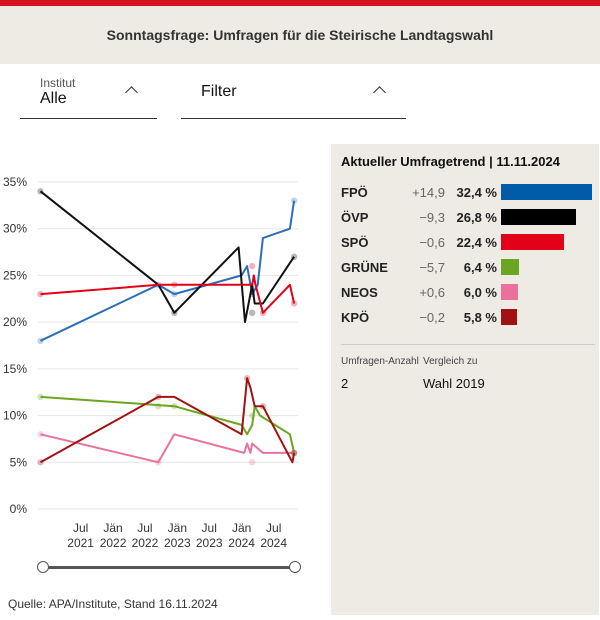  Describe the element at coordinates (15, 275) in the screenshot. I see `y-tick-label: 25%` at that location.